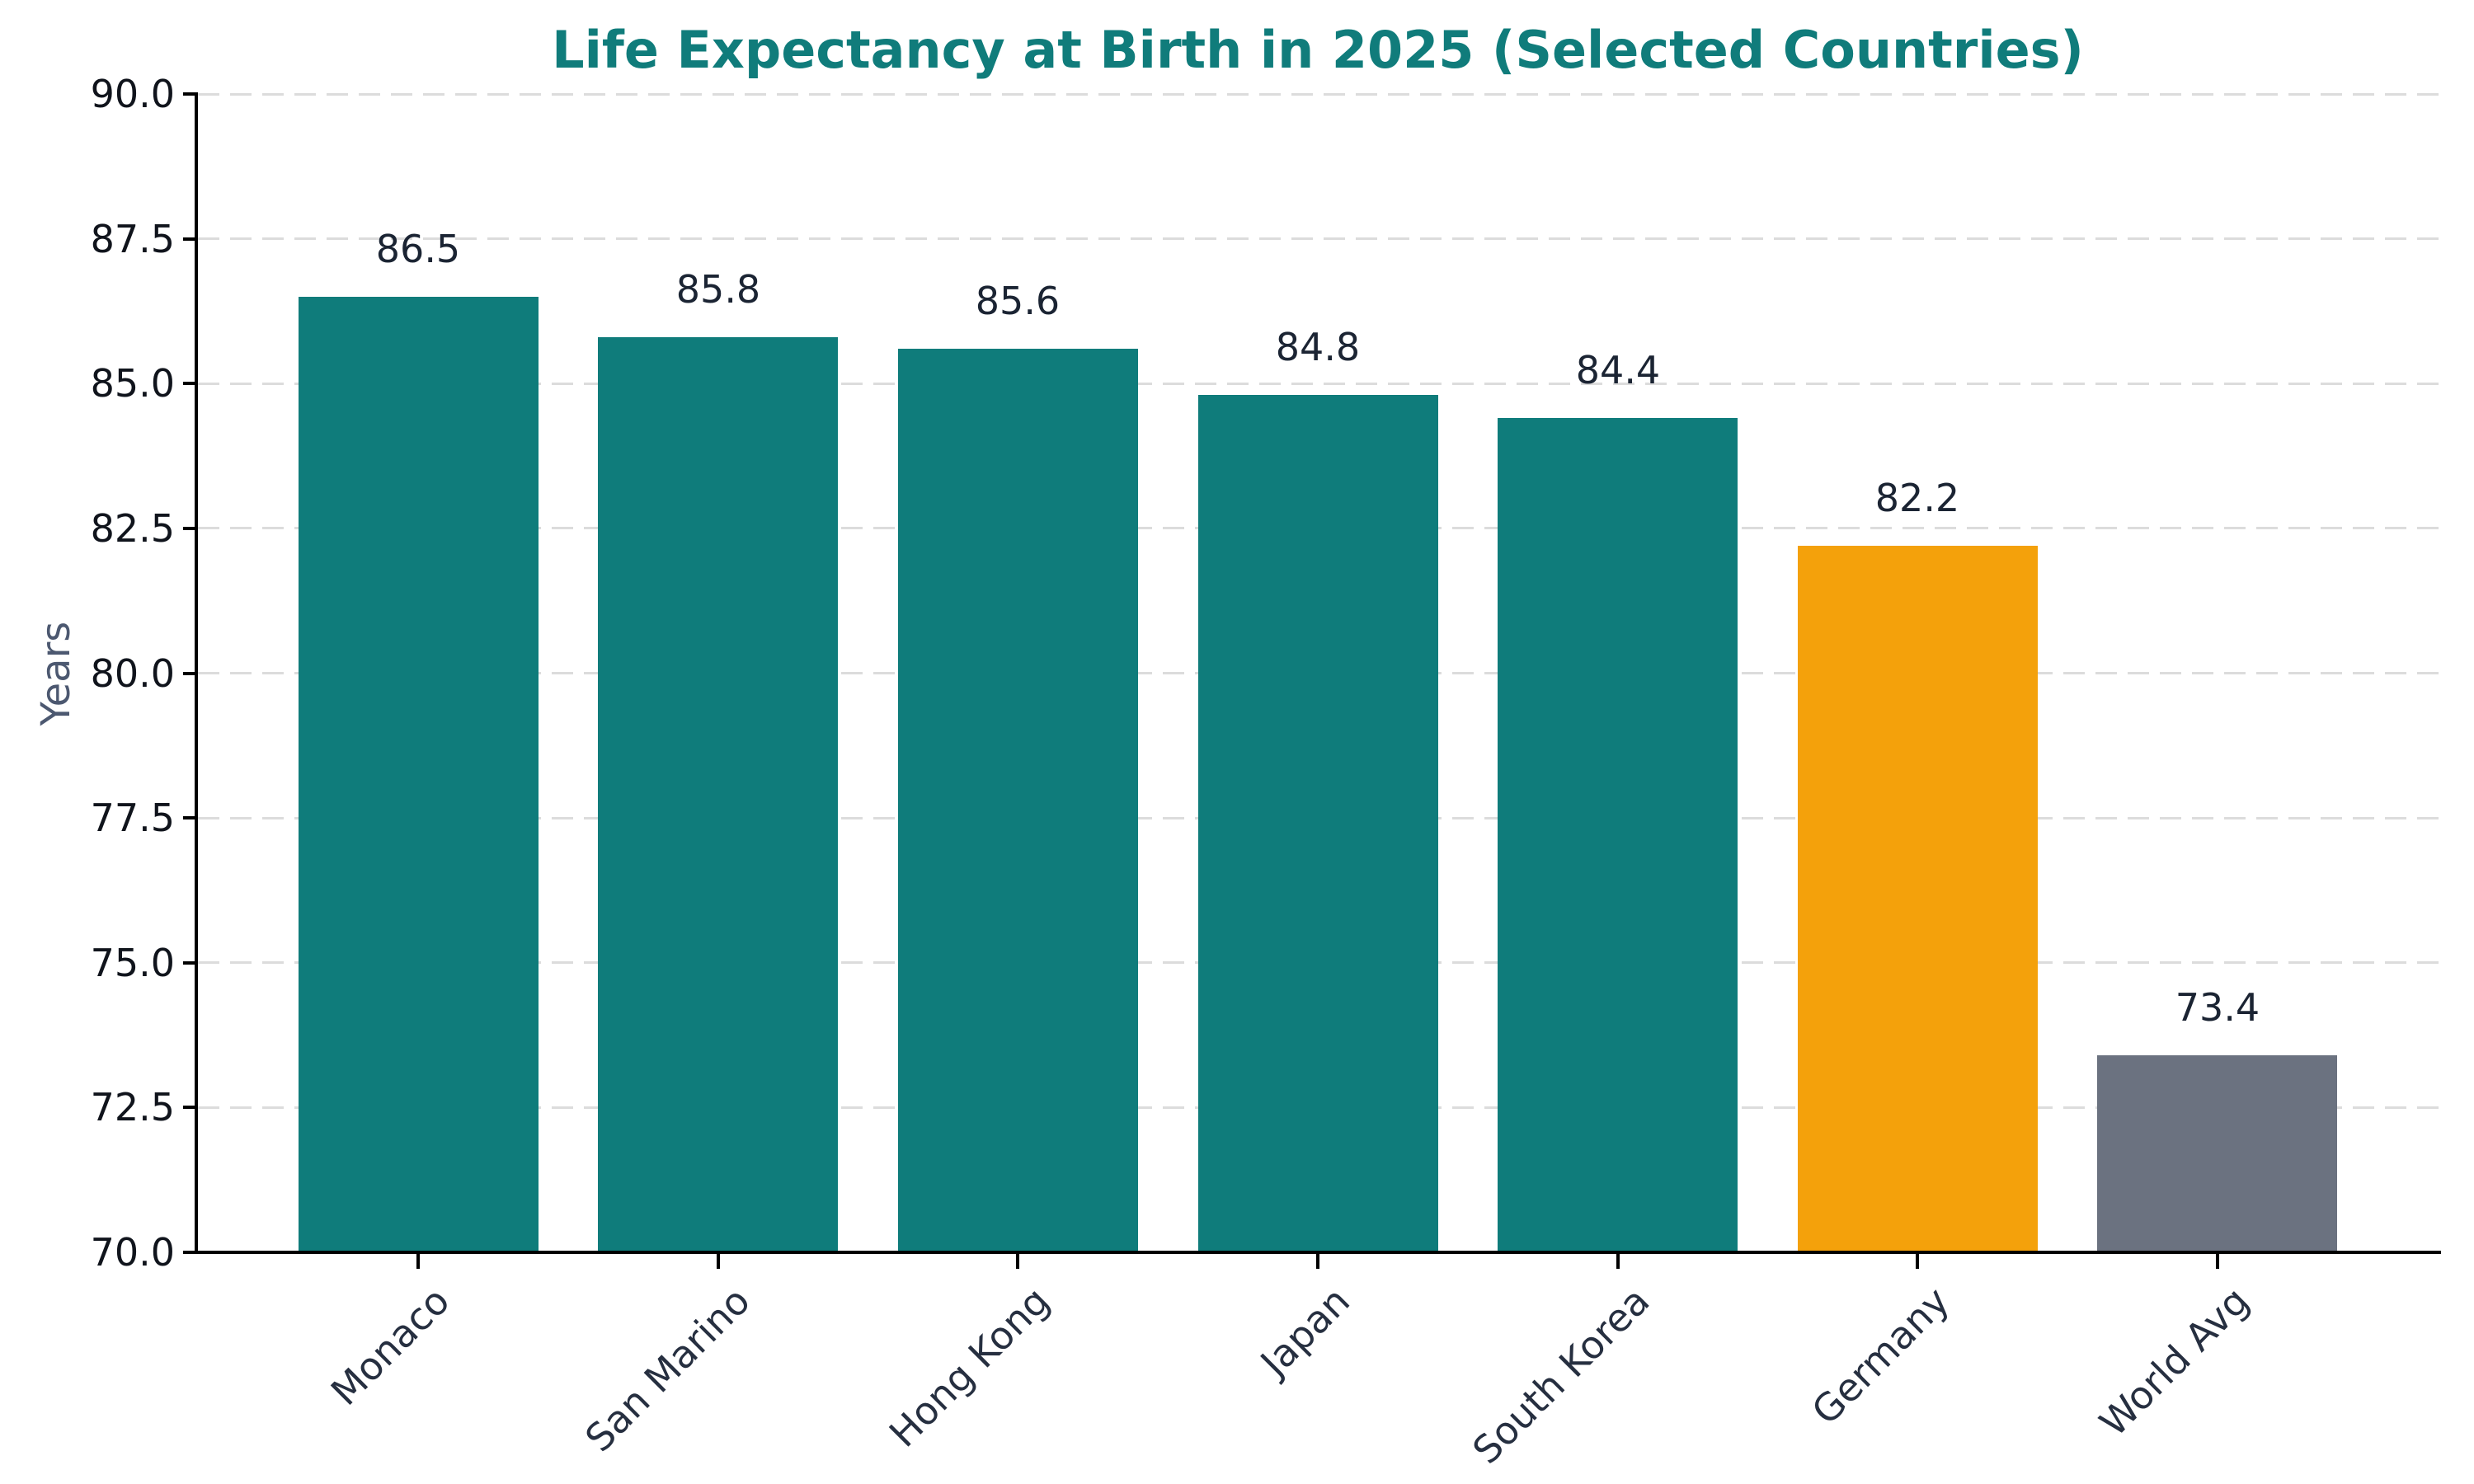 The height and width of the screenshot is (1484, 2474). What do you see at coordinates (667, 1369) in the screenshot?
I see `x-category-label: San Marino` at bounding box center [667, 1369].